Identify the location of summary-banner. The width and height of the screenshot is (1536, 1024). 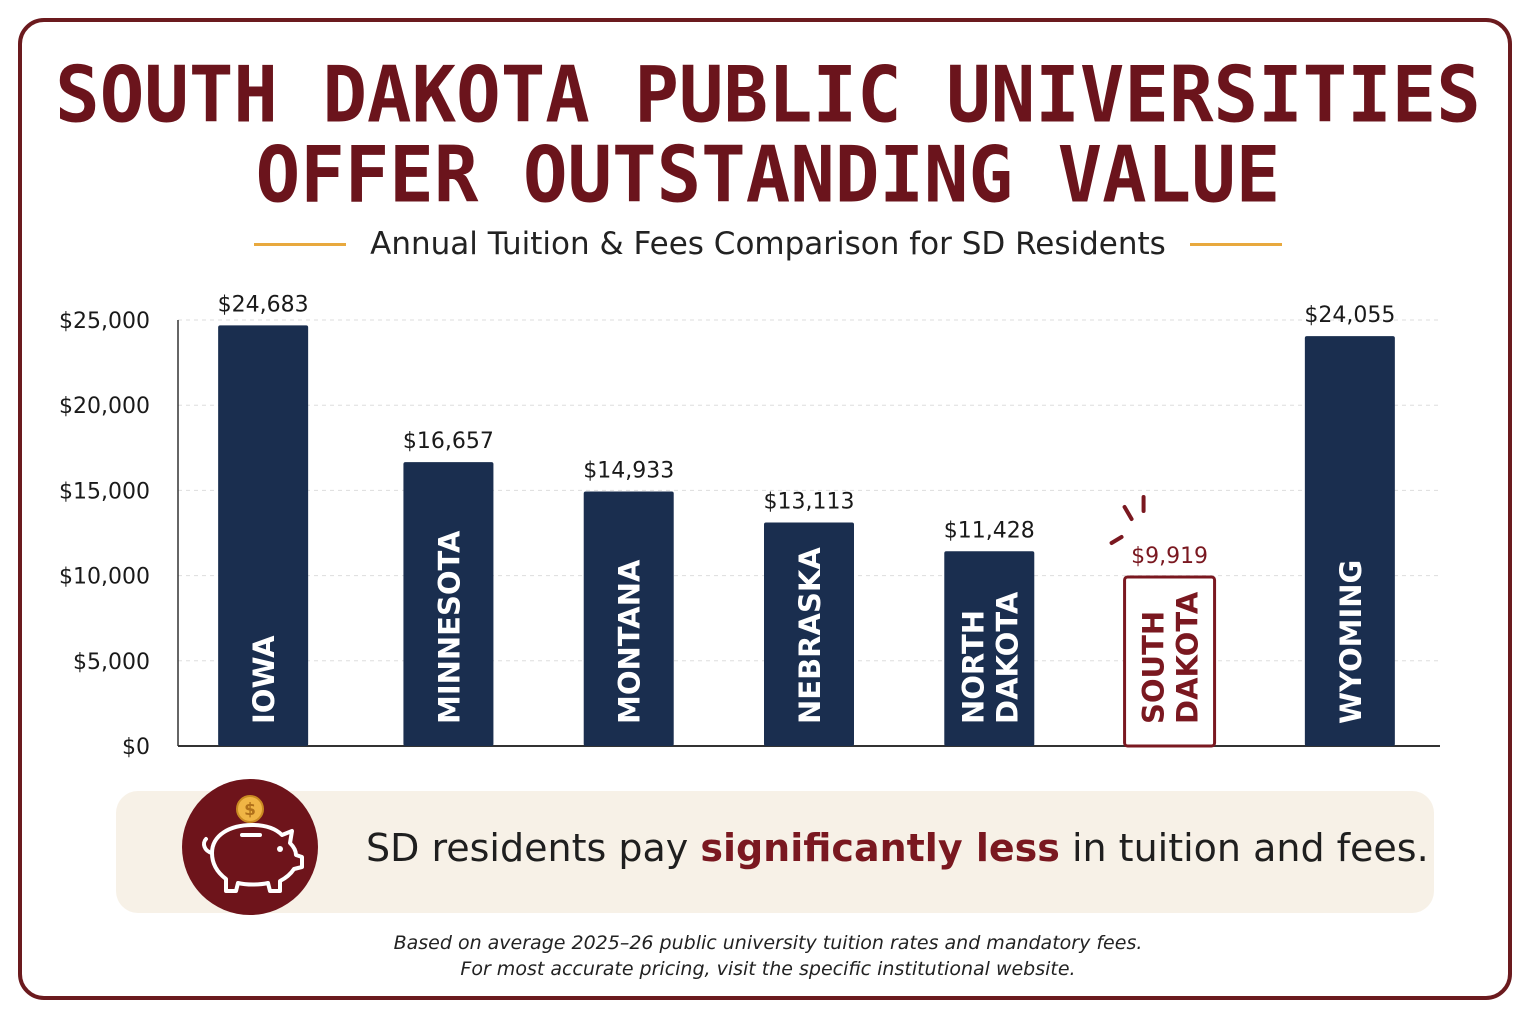
(775, 852).